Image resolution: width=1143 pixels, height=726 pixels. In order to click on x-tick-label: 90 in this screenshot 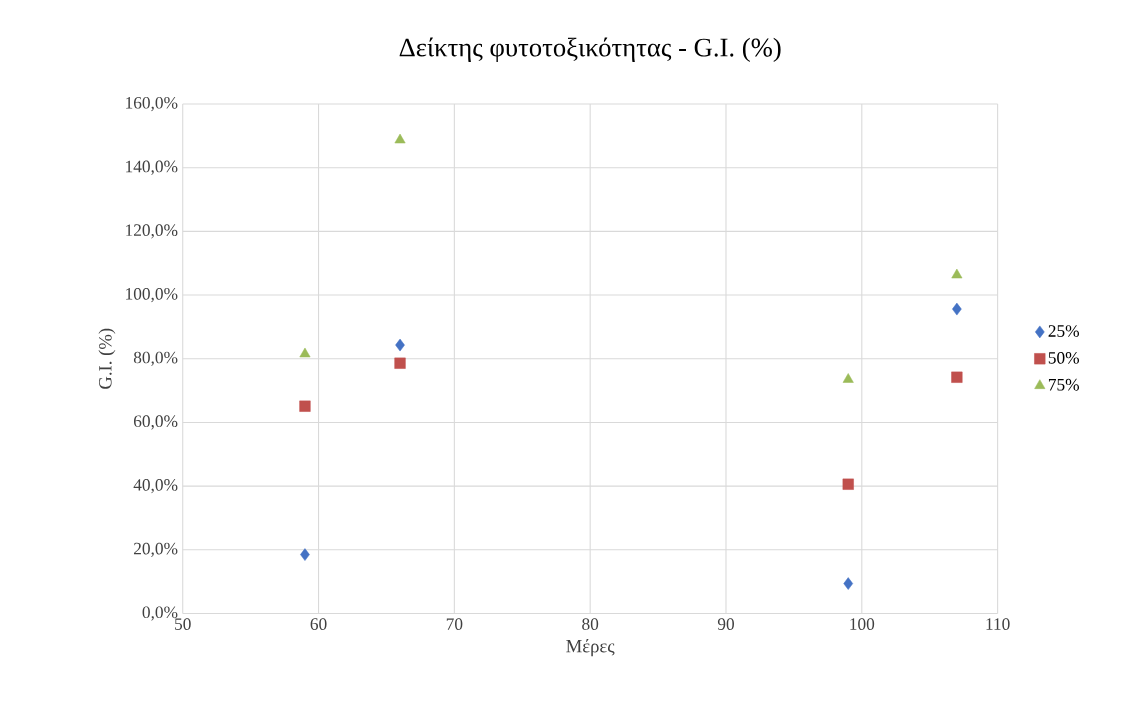, I will do `click(725, 624)`.